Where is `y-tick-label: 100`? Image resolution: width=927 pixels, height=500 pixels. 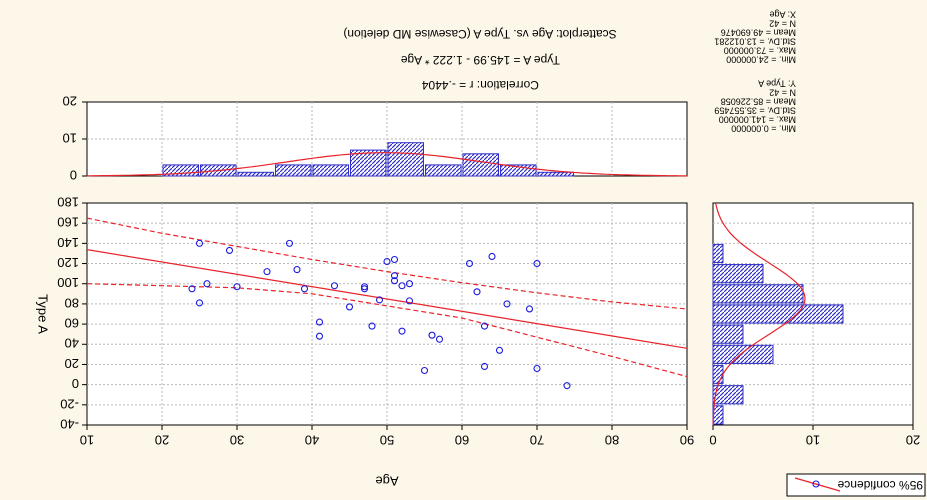 y-tick-label: 100 is located at coordinates (68, 282).